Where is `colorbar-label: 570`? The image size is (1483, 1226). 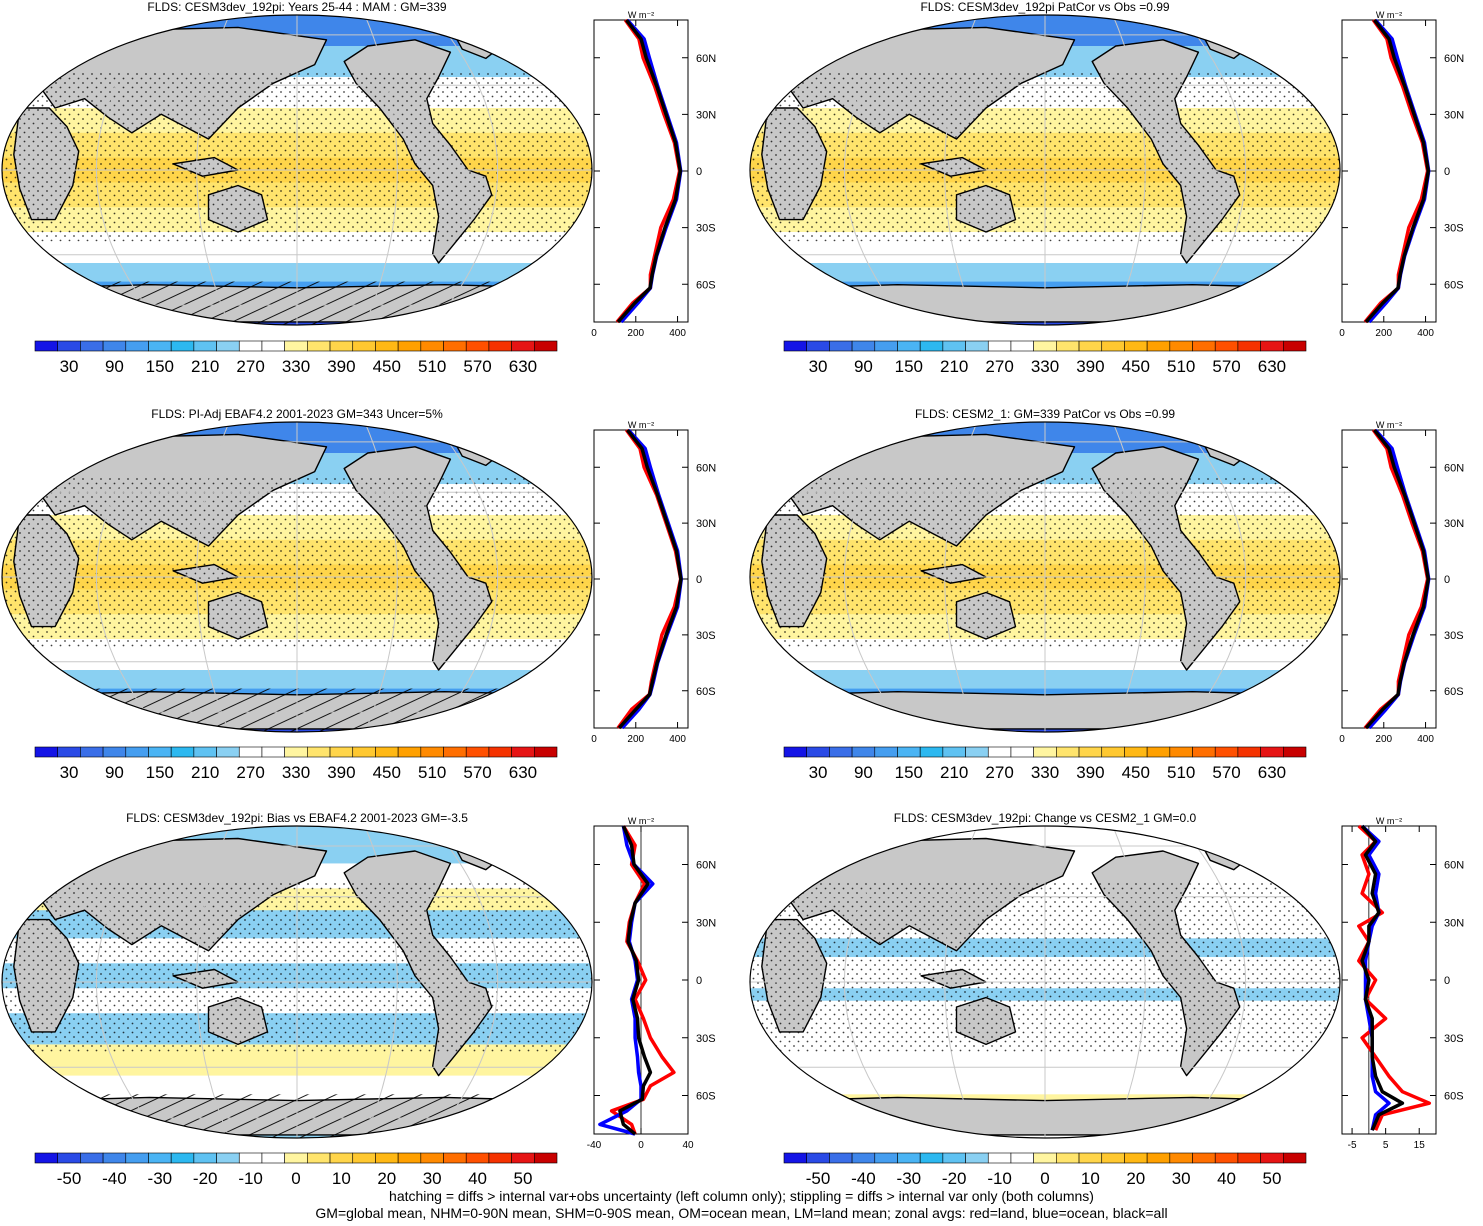
colorbar-label: 570 is located at coordinates (477, 366).